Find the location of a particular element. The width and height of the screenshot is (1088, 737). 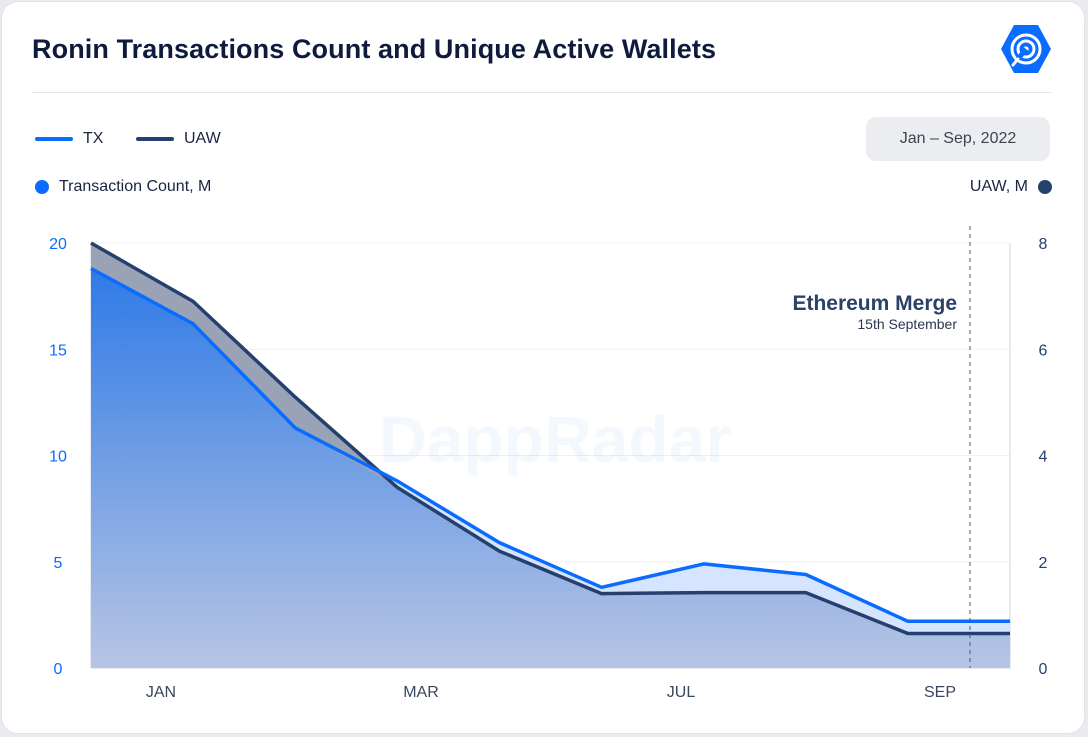

left-axis-title: Transaction Count, M is located at coordinates (123, 187).